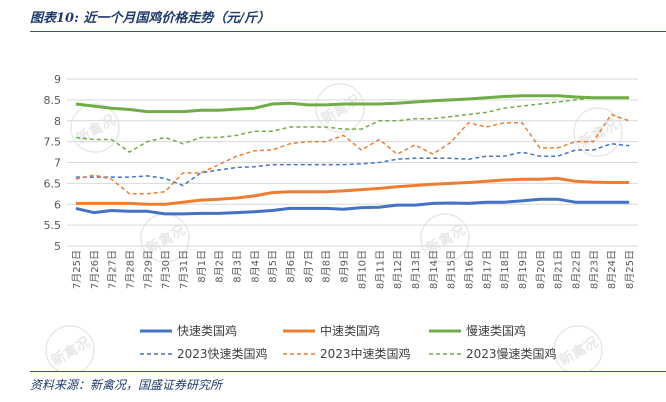 The height and width of the screenshot is (402, 666). What do you see at coordinates (238, 266) in the screenshot?
I see `x-tick-label: 8月3日` at bounding box center [238, 266].